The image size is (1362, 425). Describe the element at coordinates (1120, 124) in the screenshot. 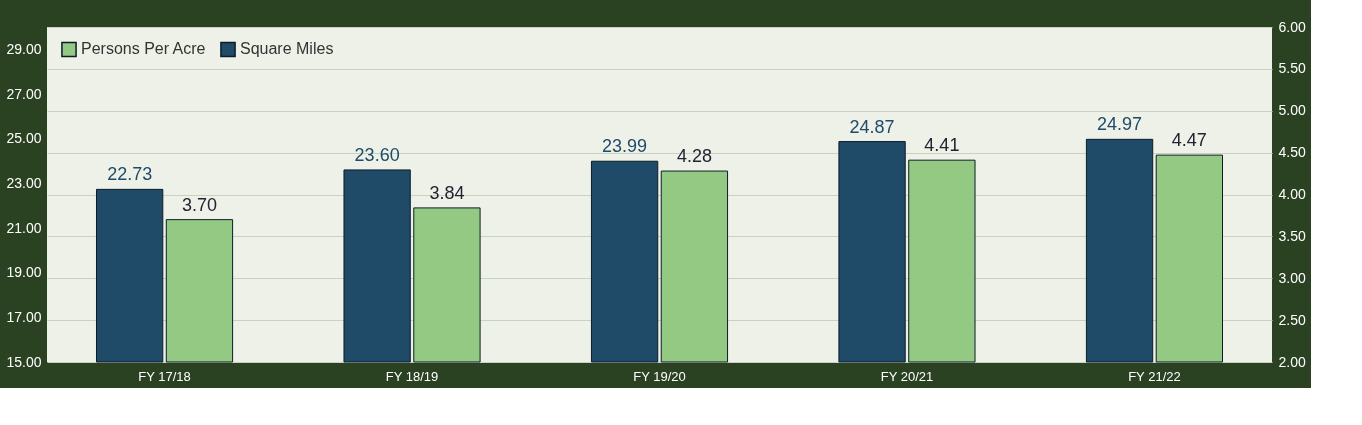

I see `data-label: 24.97` at that location.